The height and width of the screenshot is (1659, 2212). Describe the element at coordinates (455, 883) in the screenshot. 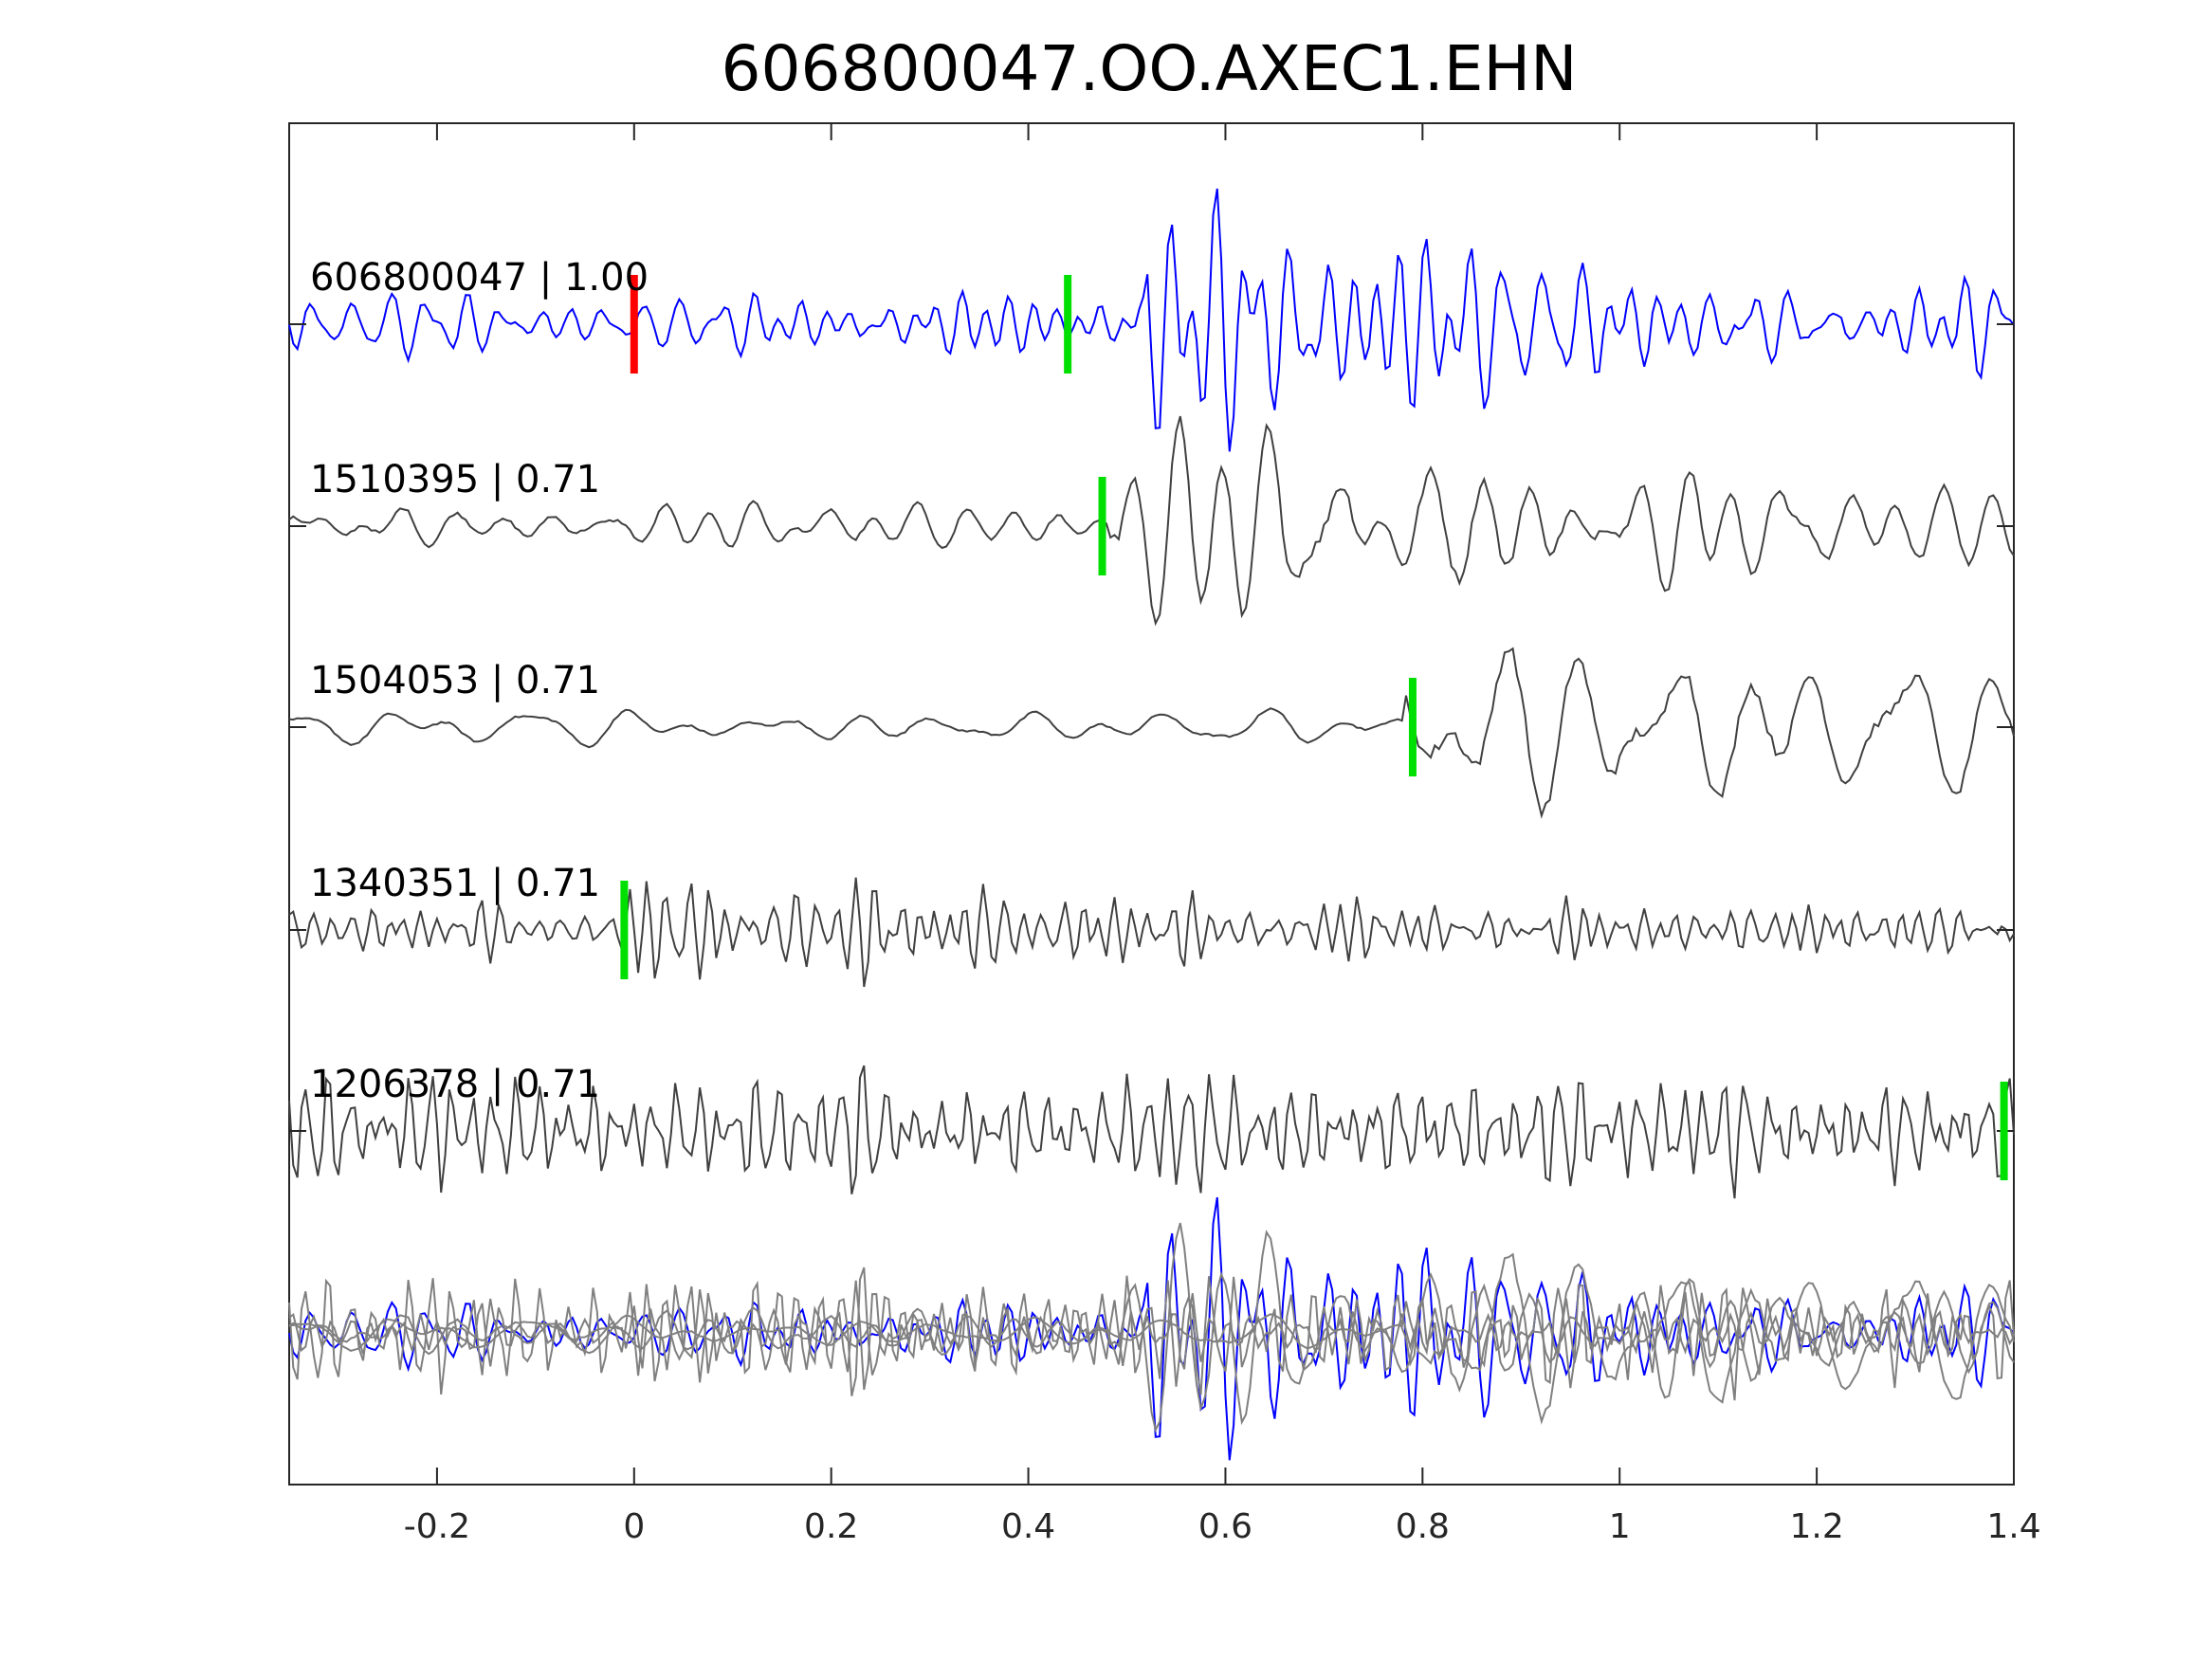

I see `trace-label: 1340351 | 0.71` at that location.